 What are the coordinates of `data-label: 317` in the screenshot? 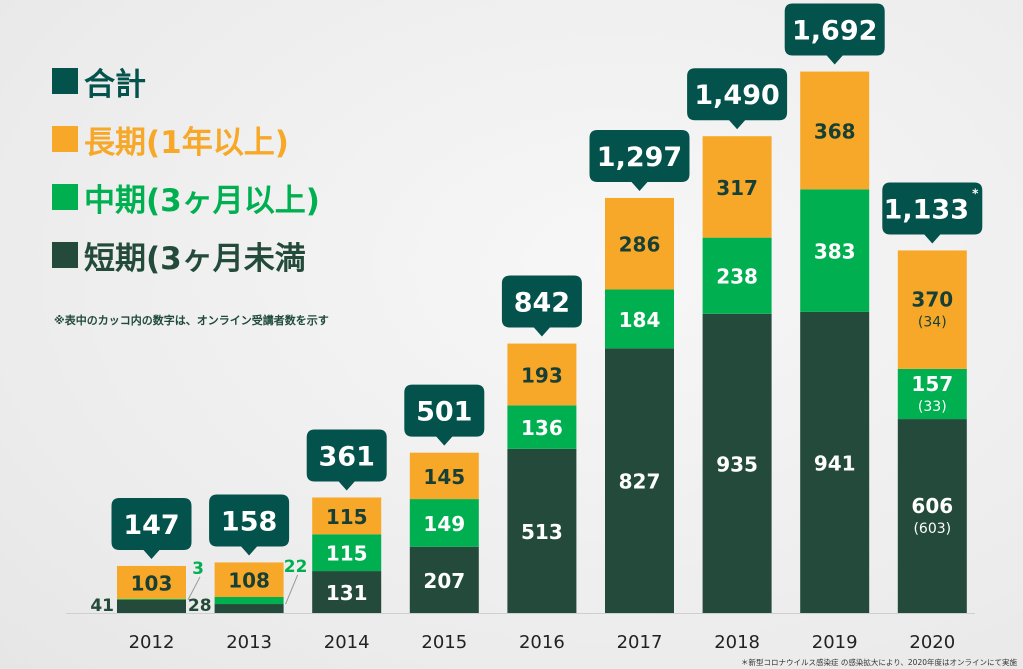 It's located at (737, 188).